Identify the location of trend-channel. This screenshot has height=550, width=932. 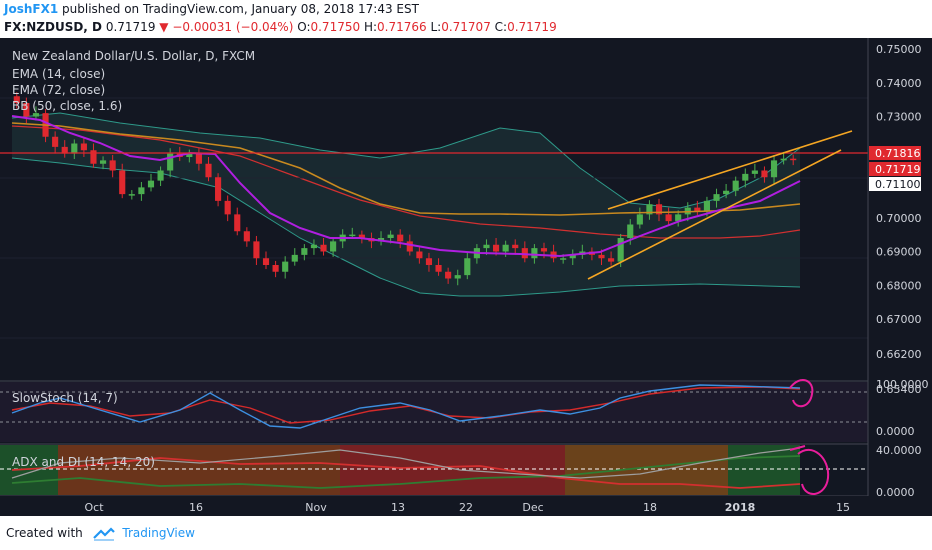
(720, 205).